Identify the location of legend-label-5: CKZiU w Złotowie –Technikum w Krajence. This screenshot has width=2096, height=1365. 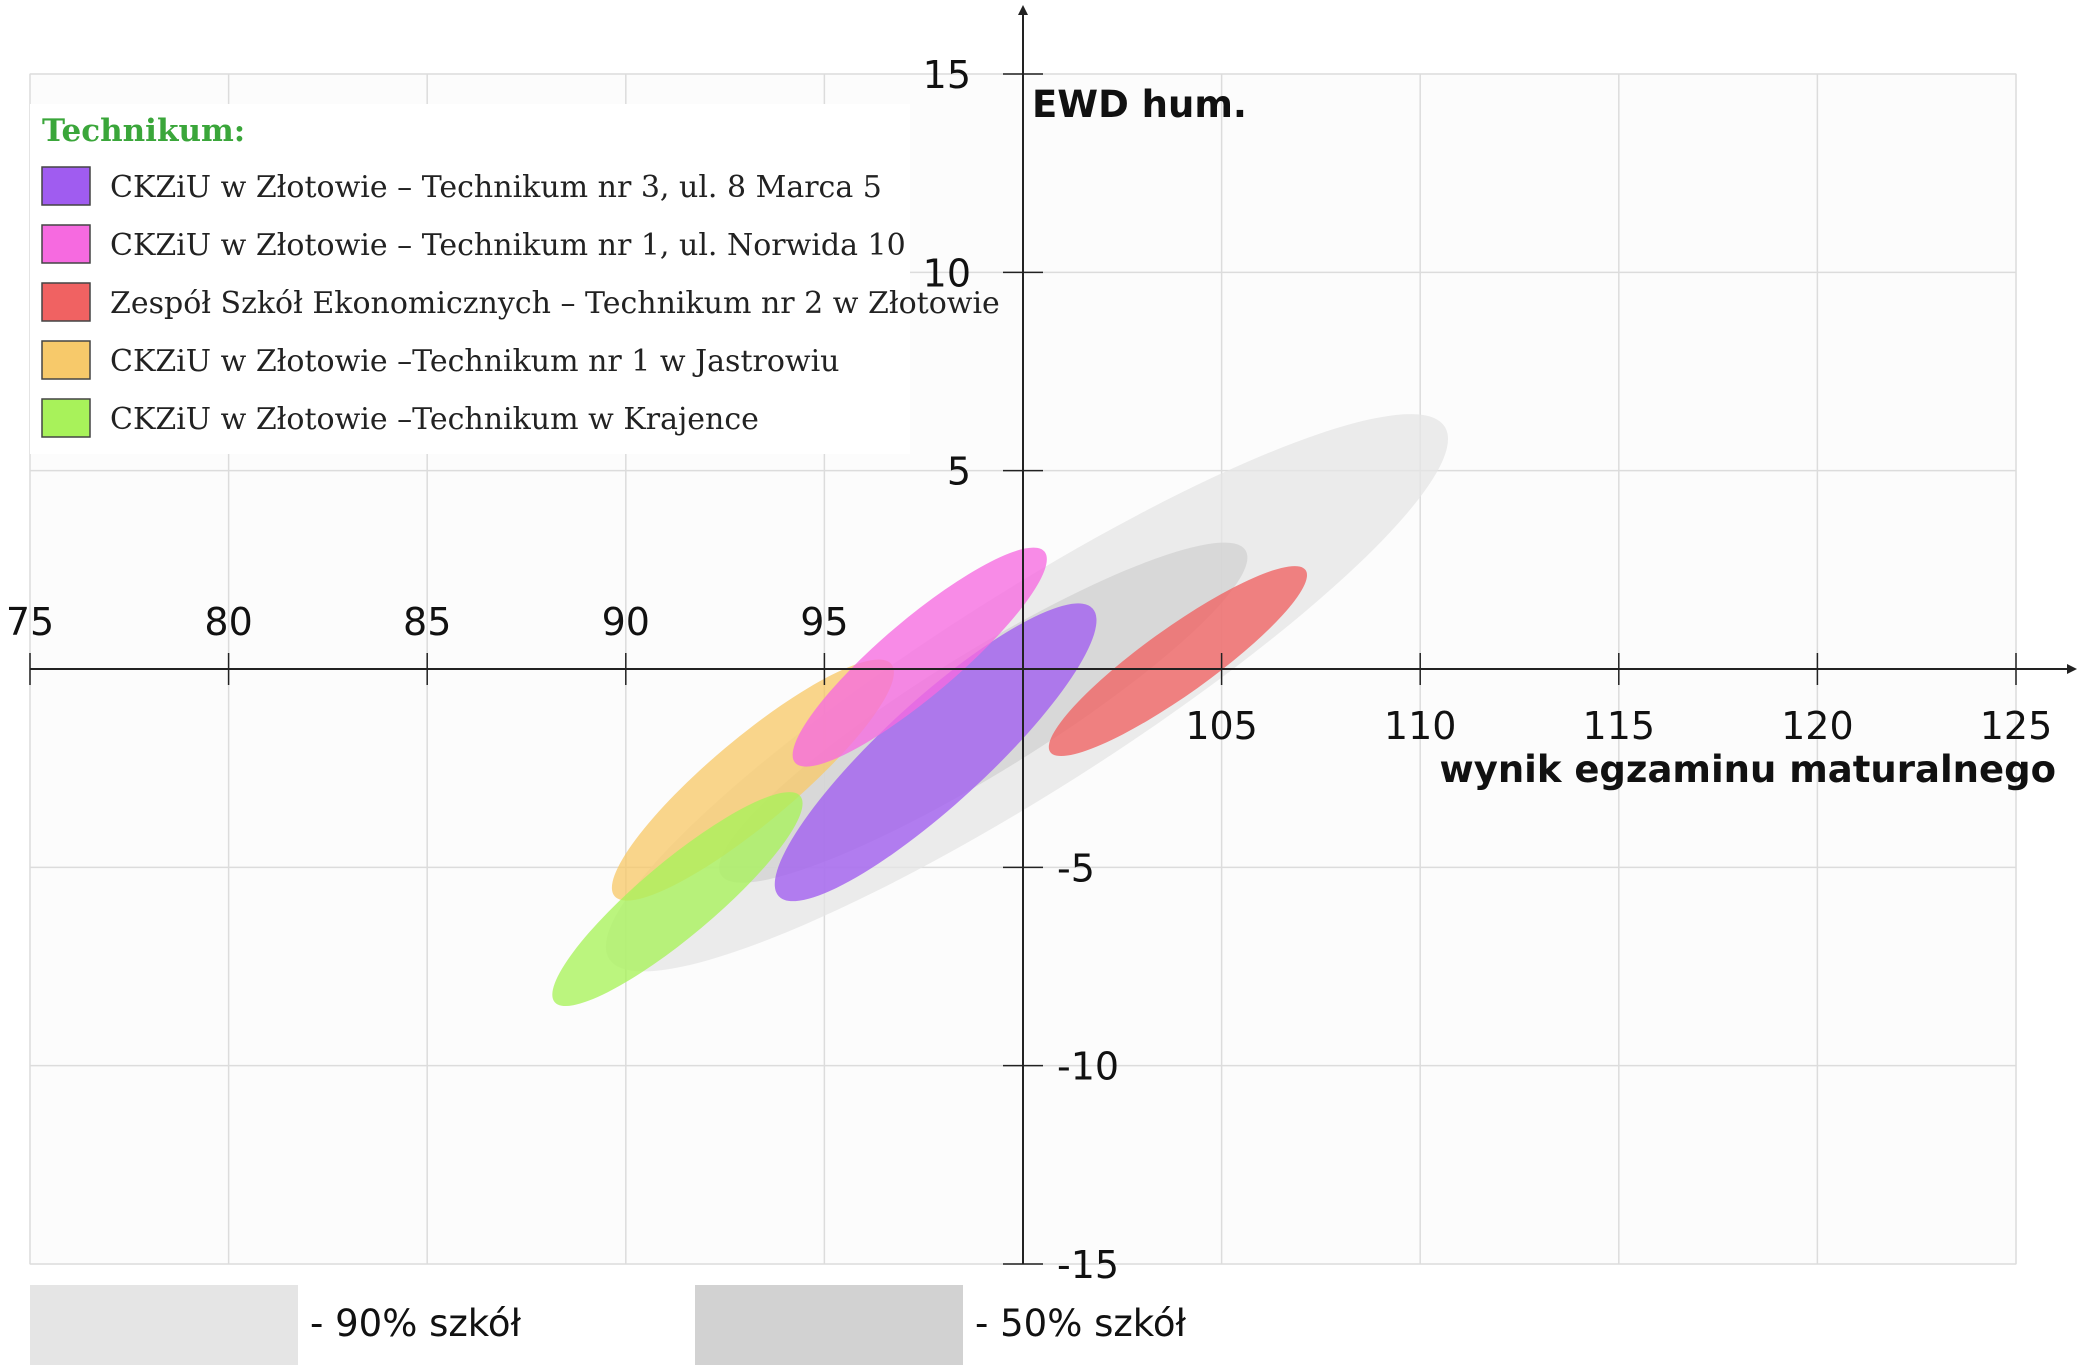
(434, 419).